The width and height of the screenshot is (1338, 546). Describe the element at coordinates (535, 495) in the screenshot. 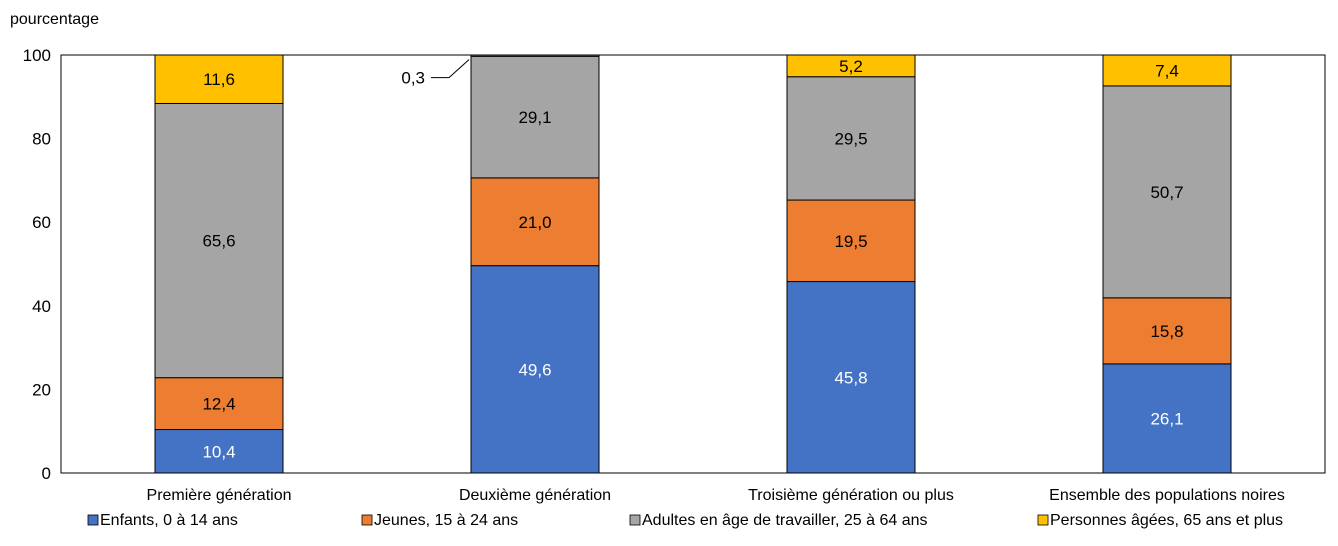

I see `x-tick-label: Deuxième génération` at that location.